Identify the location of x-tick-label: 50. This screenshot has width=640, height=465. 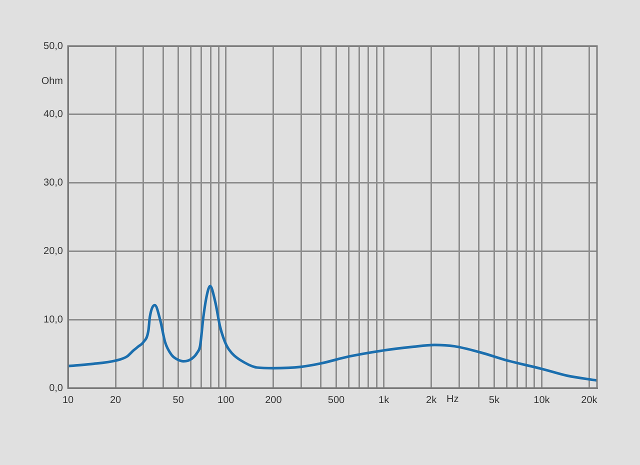
(178, 400).